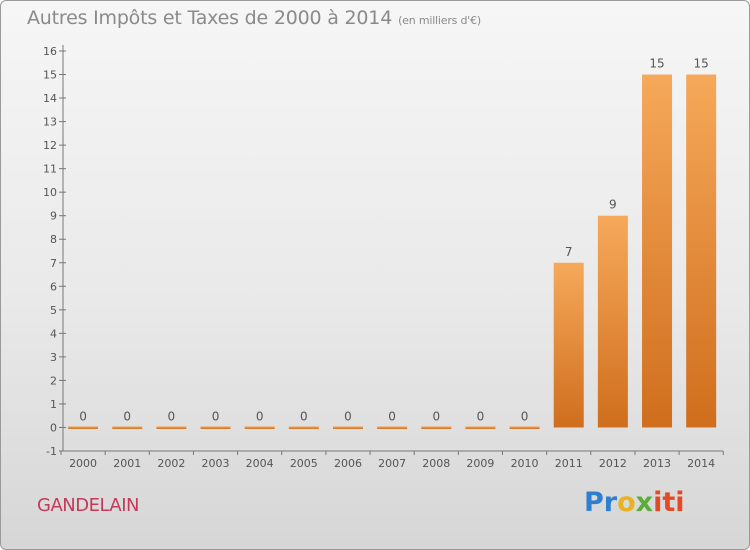  I want to click on data-label-2004: 0, so click(260, 416).